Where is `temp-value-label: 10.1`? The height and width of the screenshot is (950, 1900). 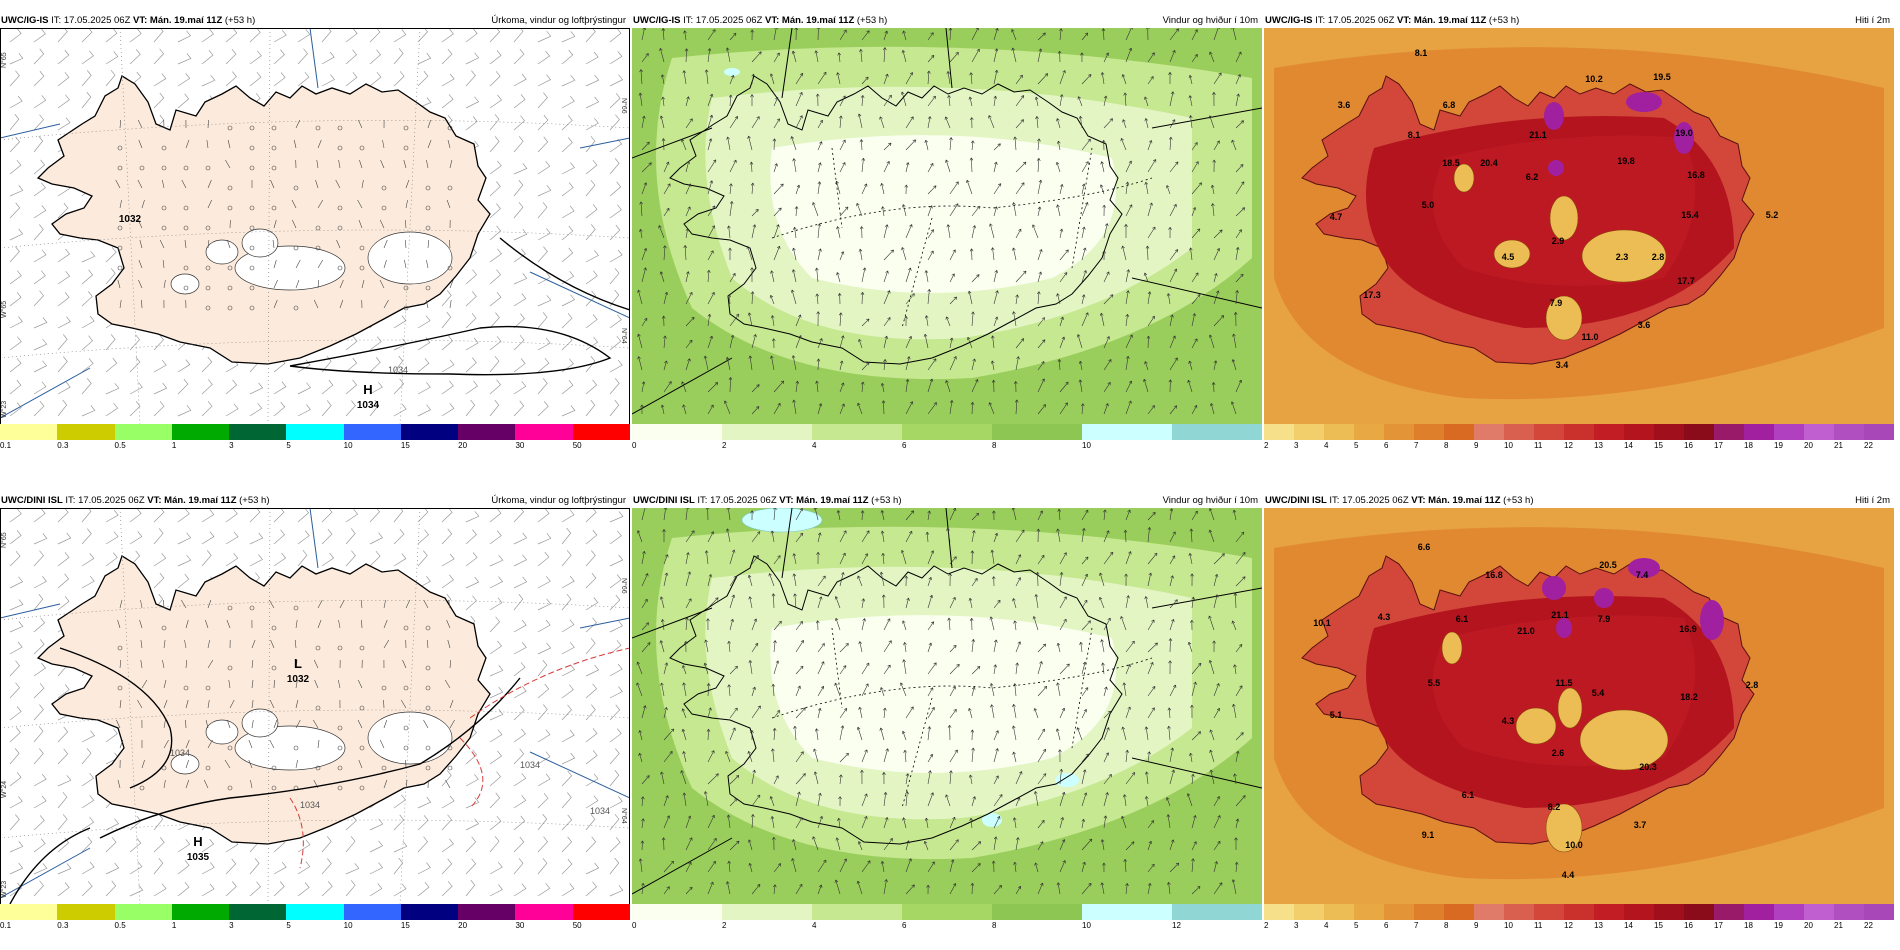 temp-value-label: 10.1 is located at coordinates (1322, 623).